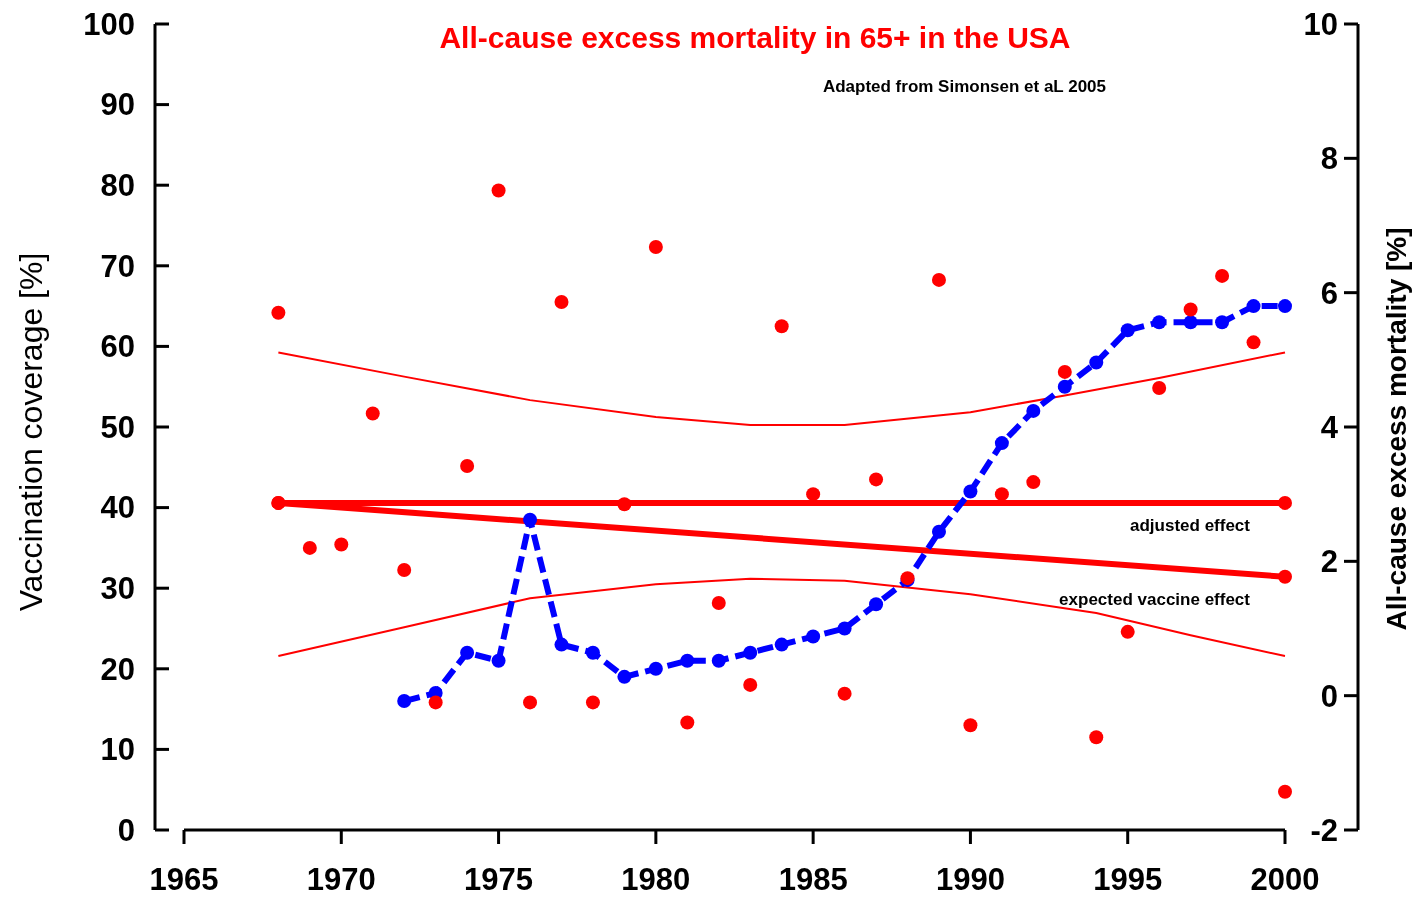 The image size is (1425, 903). Describe the element at coordinates (117, 186) in the screenshot. I see `y-tick-label: 80` at that location.